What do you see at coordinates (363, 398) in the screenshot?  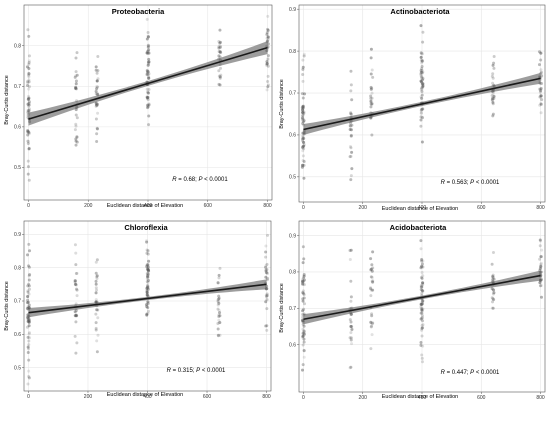 I see `x-tick-label: 200` at bounding box center [363, 398].